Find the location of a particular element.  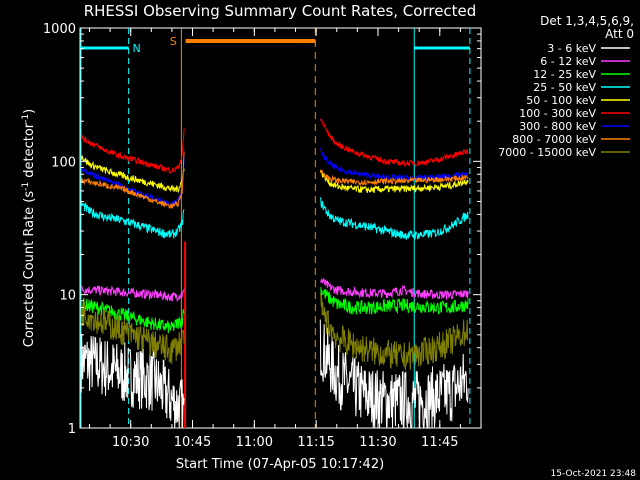

y-axis-label-sup-2: -1 is located at coordinates (26, 118).